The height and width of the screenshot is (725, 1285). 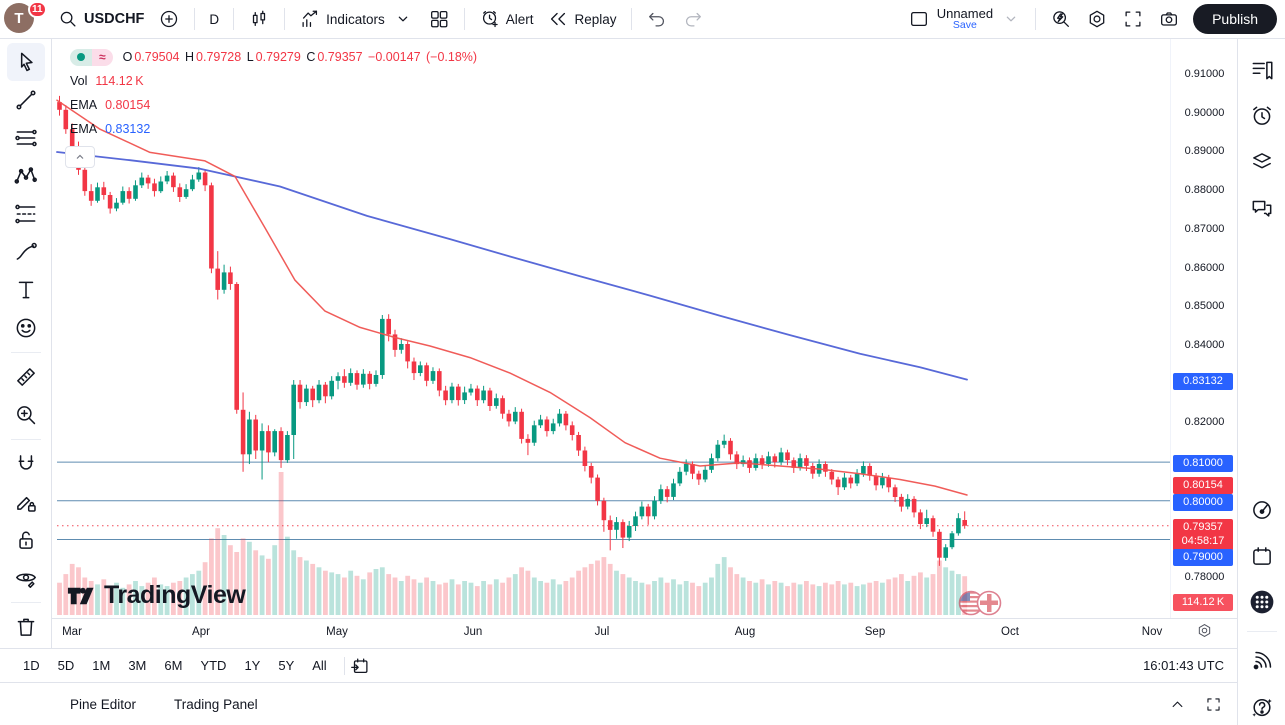 I want to click on chart-settings-button, so click(x=1097, y=19).